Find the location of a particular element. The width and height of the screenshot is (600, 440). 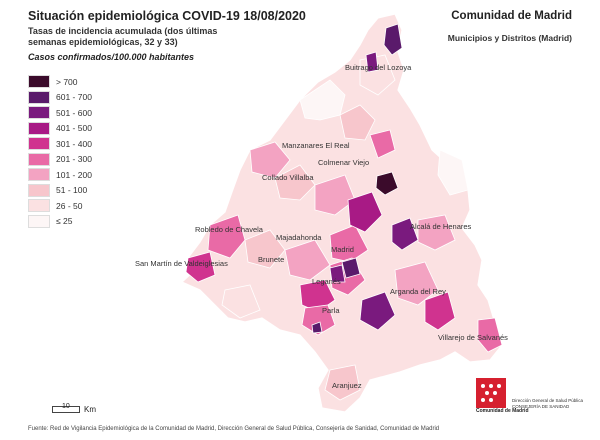

label-robledo: Robledo de Chavela is located at coordinates (229, 229).